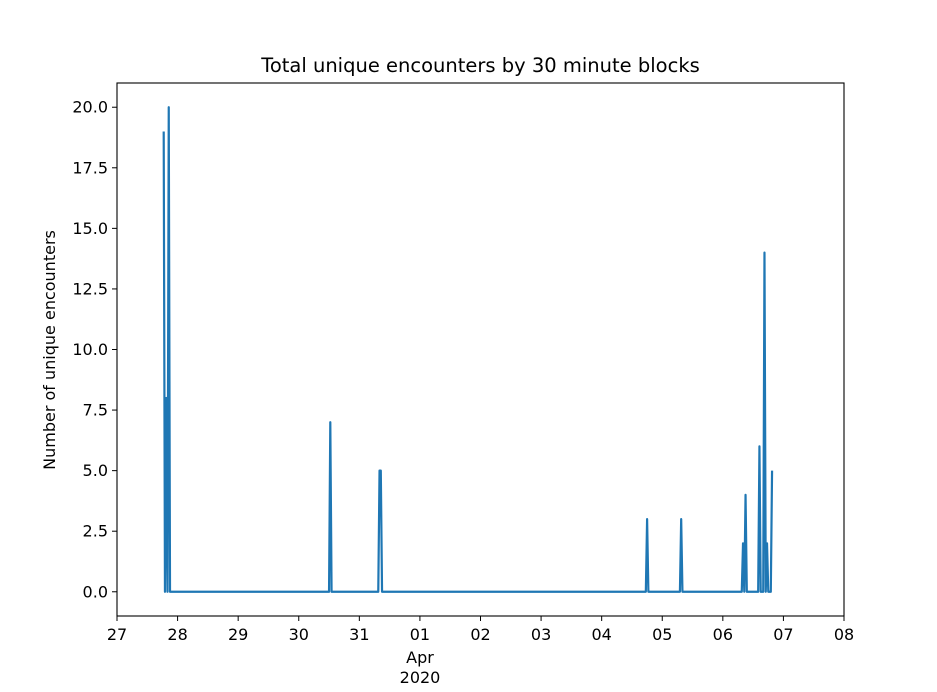 This screenshot has height=692, width=937. I want to click on x-tick-label: 27, so click(117, 634).